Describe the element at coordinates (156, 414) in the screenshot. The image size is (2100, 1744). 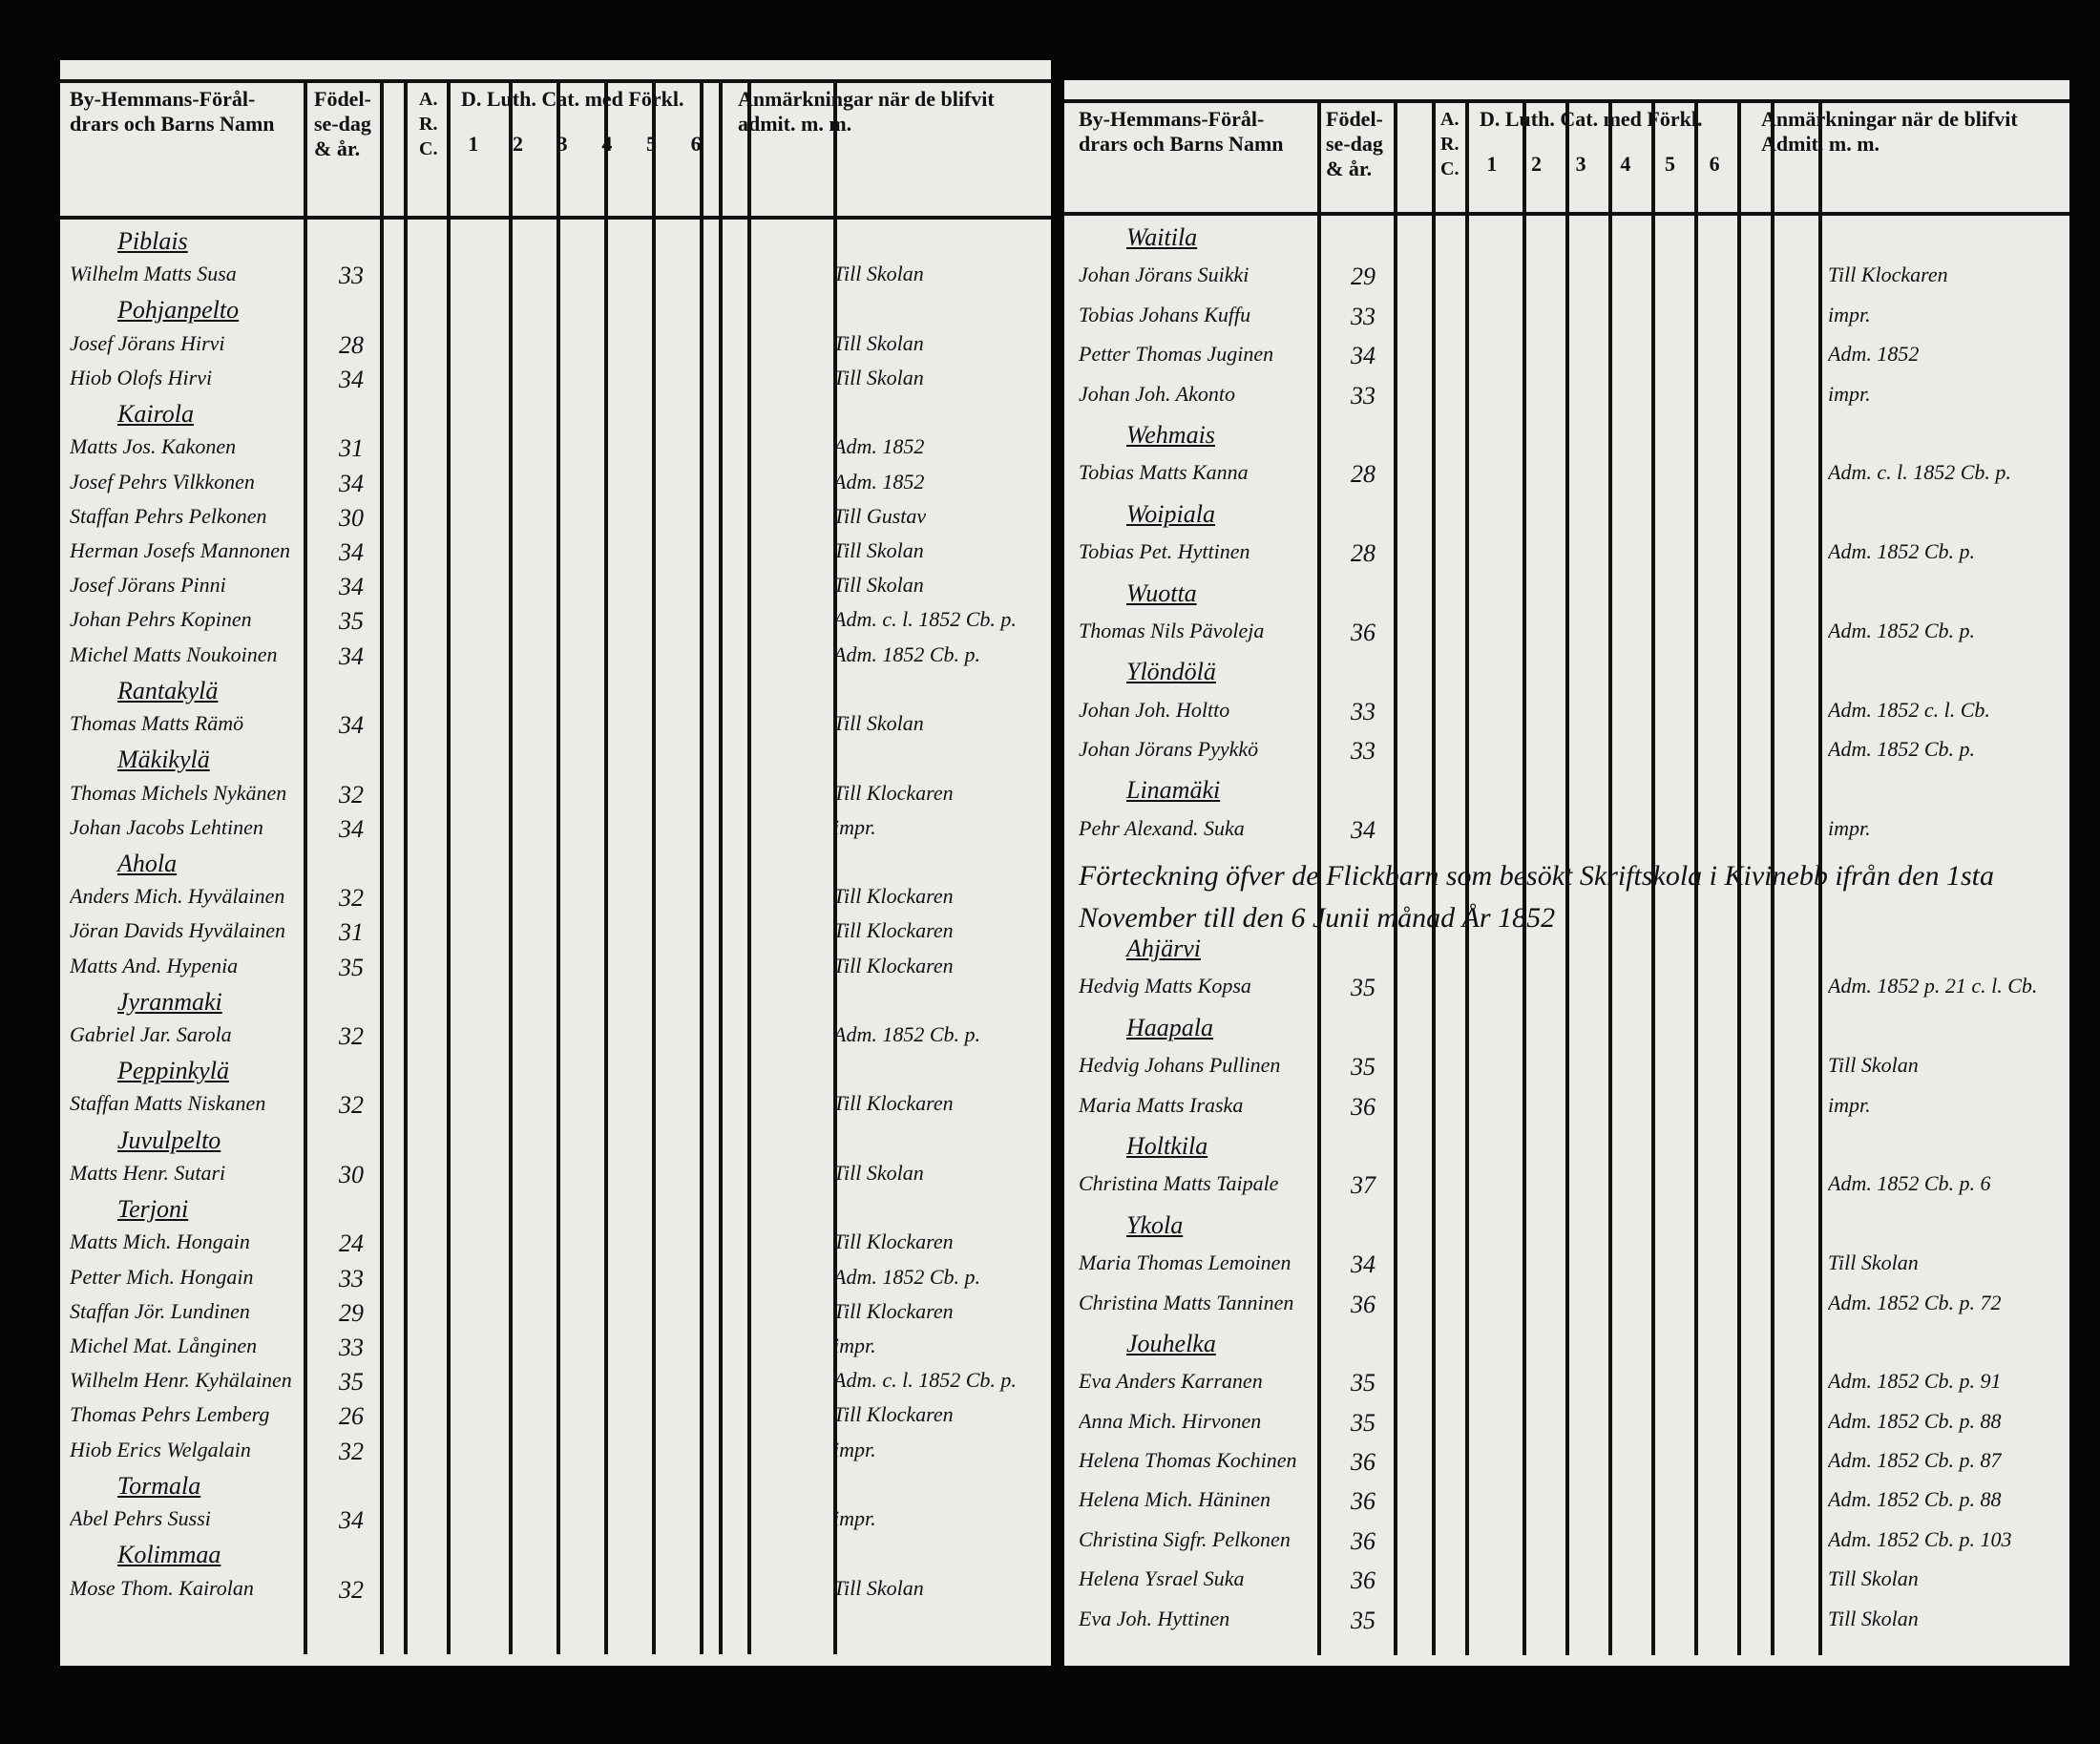
I see `village-name: Kairola` at that location.